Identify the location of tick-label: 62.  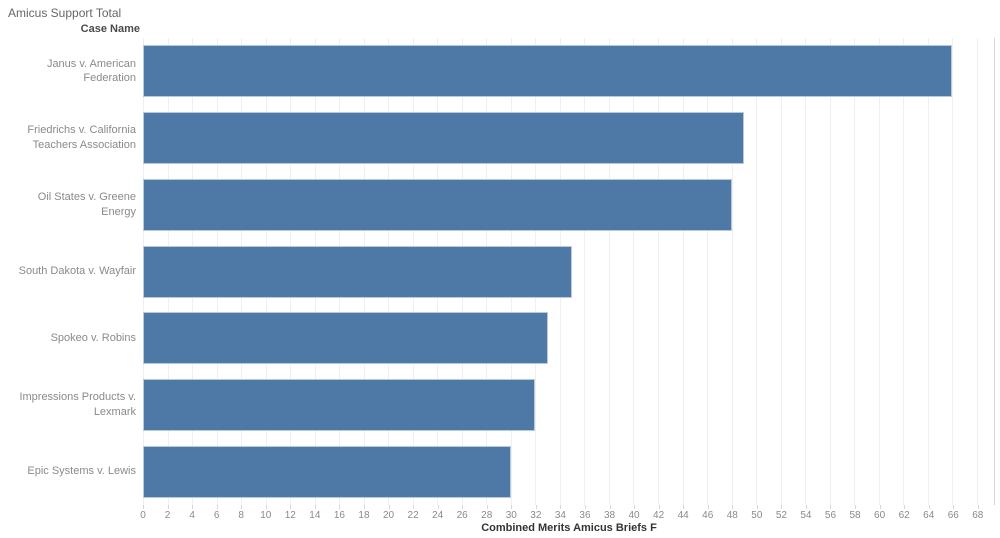
(904, 515).